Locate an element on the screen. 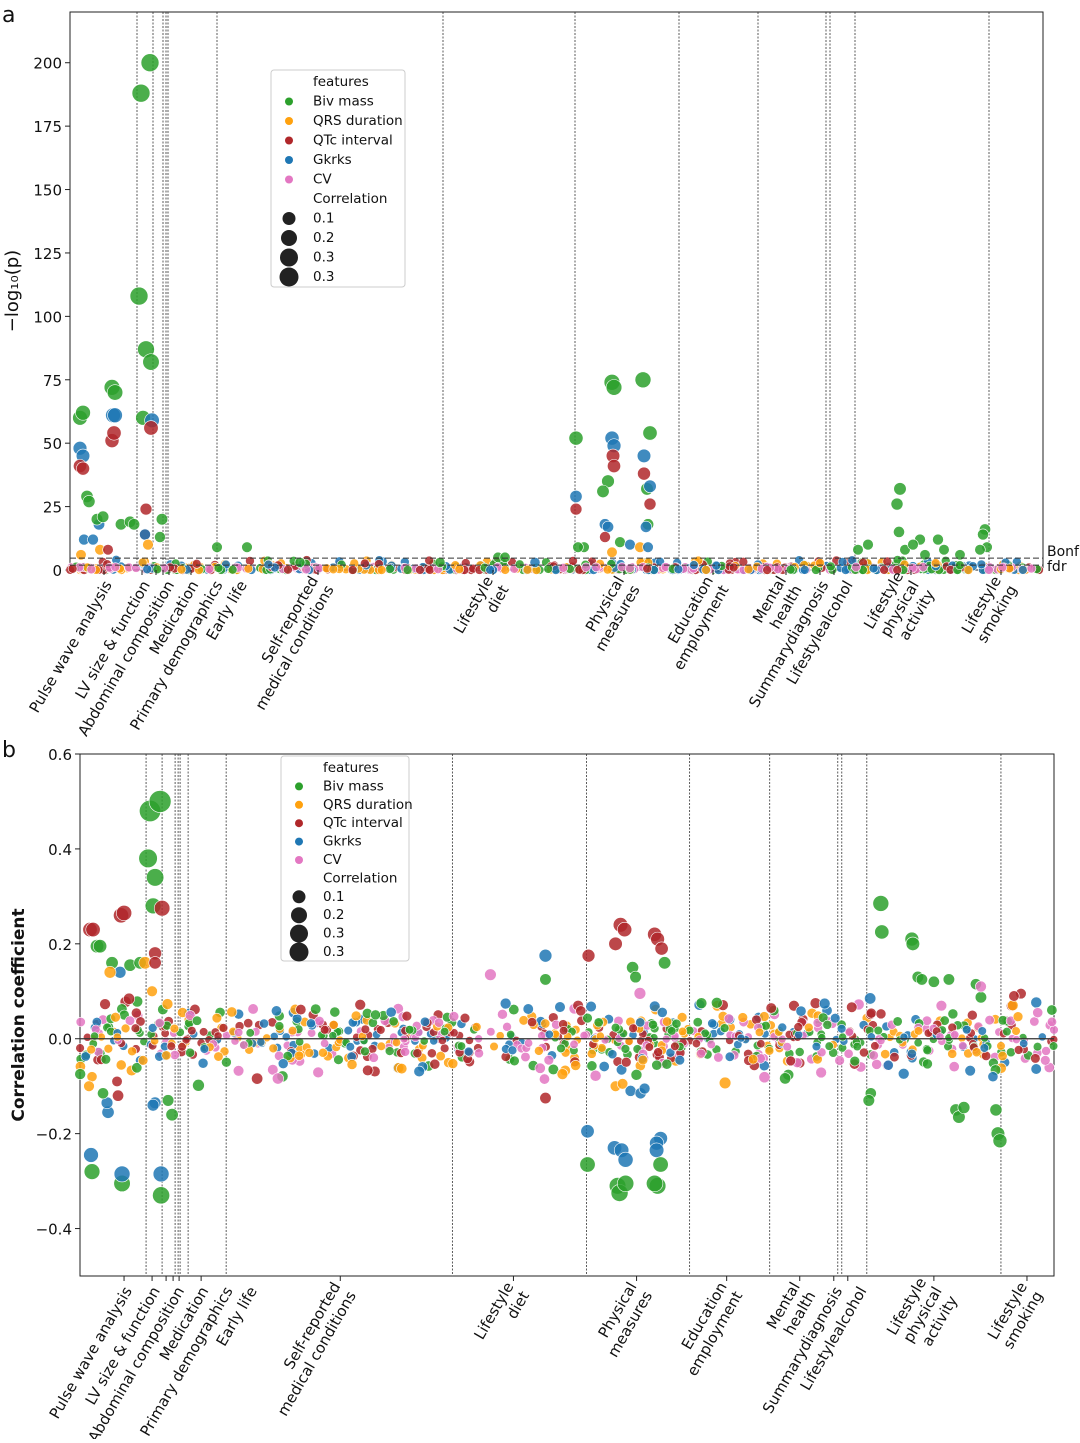  y-tick-label: 175 is located at coordinates (47, 127).